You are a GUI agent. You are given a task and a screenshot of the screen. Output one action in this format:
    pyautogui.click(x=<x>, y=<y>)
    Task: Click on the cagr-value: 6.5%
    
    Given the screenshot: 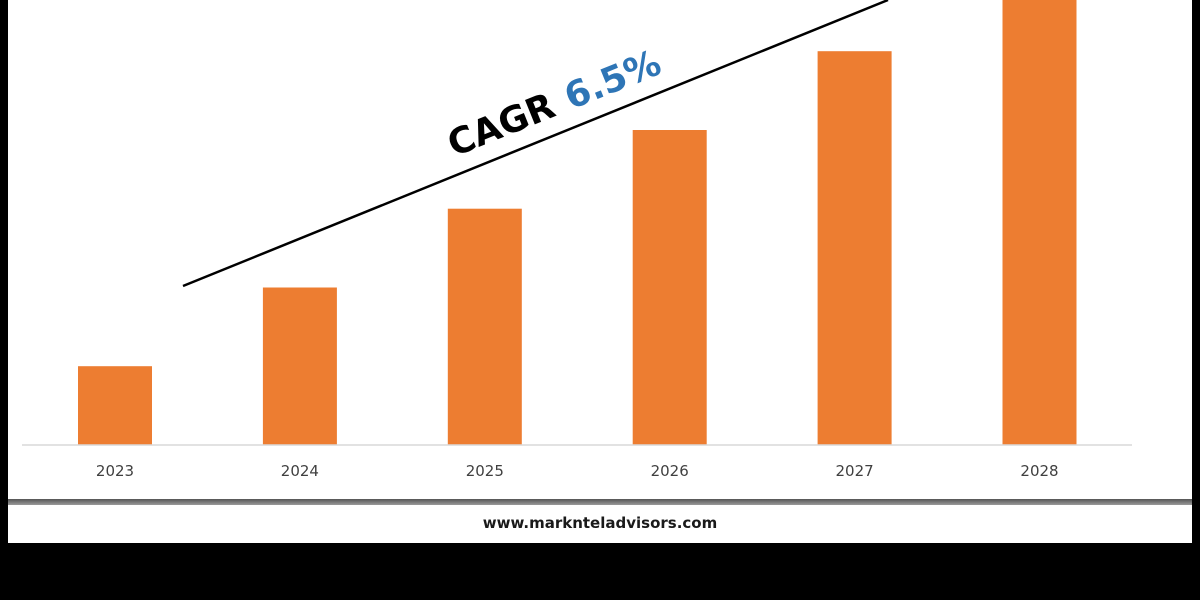 What is the action you would take?
    pyautogui.click(x=613, y=80)
    